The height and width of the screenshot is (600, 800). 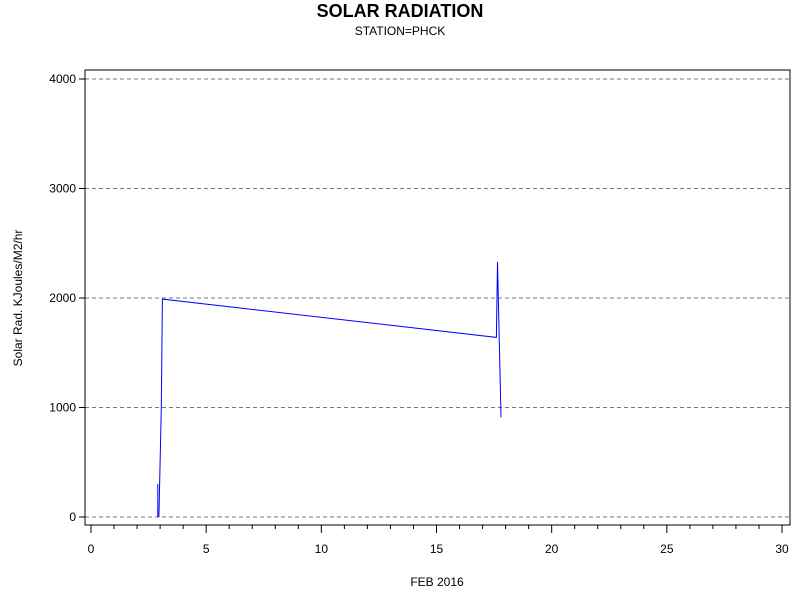 What do you see at coordinates (322, 549) in the screenshot?
I see `x-tick-label: 10` at bounding box center [322, 549].